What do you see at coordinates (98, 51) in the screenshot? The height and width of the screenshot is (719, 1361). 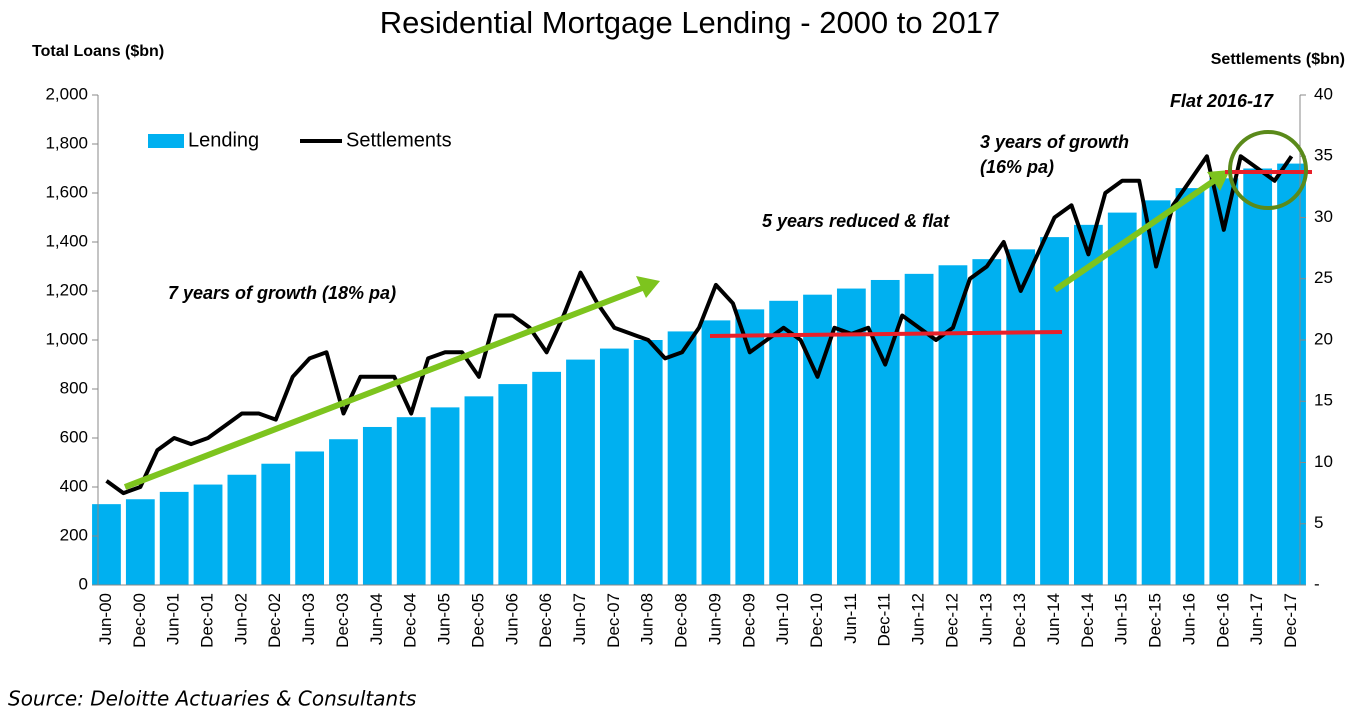 I see `y-axis-label: Total Loans ($bn)` at bounding box center [98, 51].